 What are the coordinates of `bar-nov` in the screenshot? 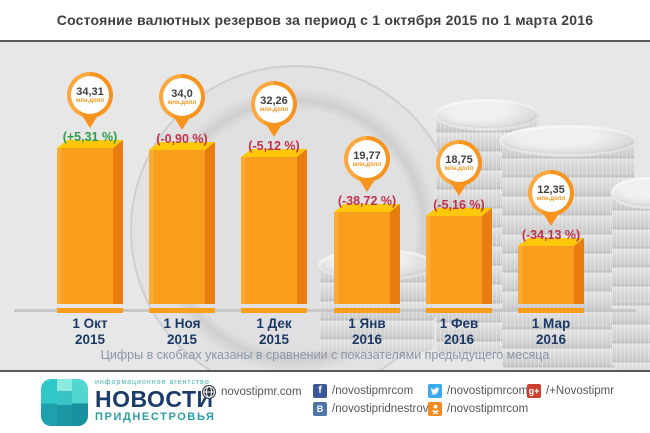 It's located at (177, 227).